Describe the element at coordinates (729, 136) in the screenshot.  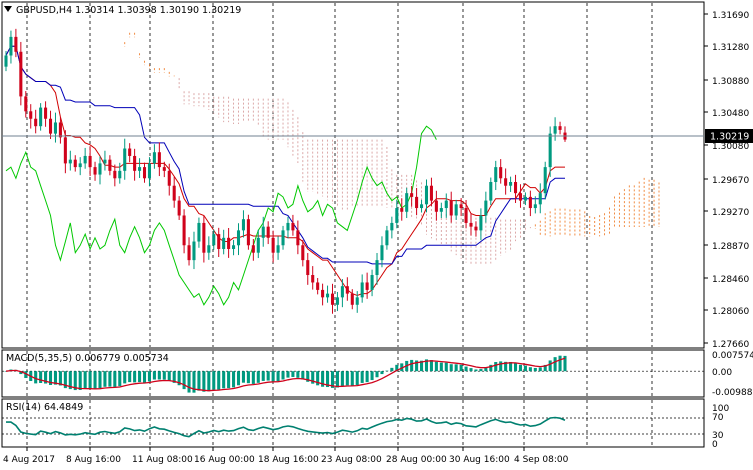
I see `current-price-badge: 1.30219` at that location.